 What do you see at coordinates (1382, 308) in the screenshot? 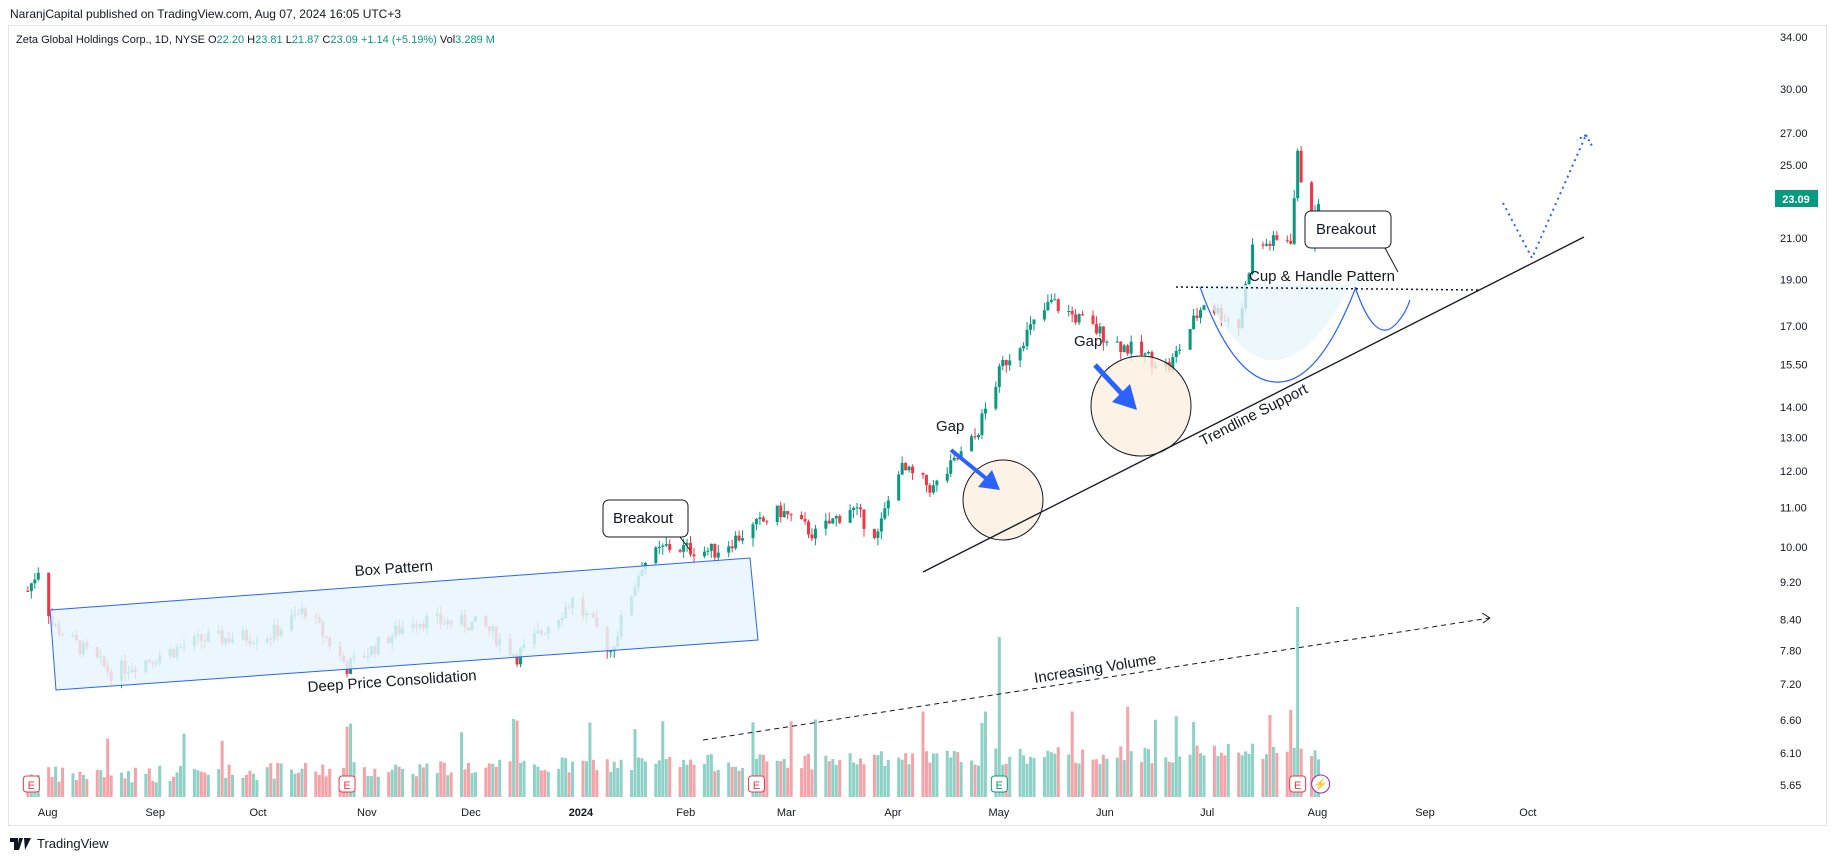
I see `handle-curve` at bounding box center [1382, 308].